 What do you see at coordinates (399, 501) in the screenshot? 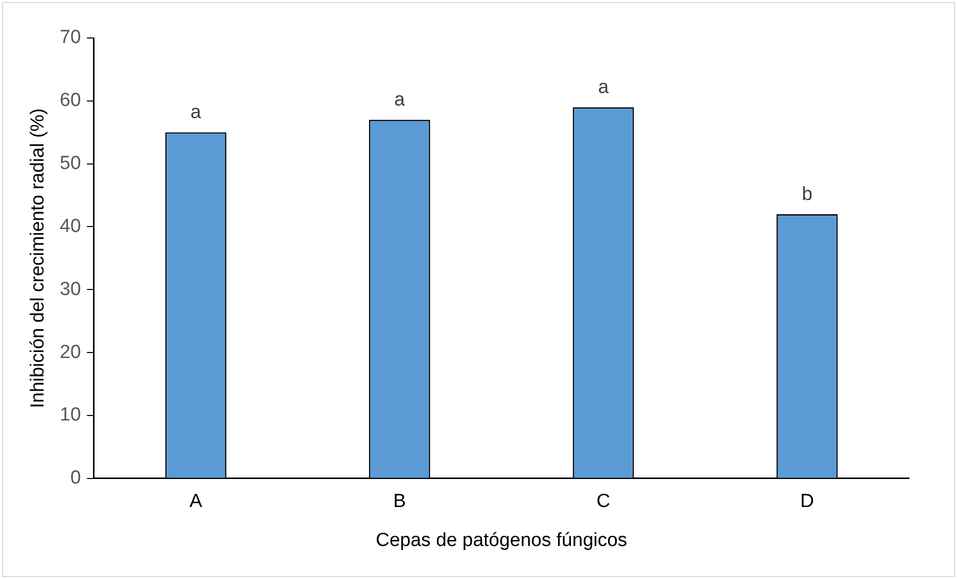
I see `x-tick-label: B` at bounding box center [399, 501].